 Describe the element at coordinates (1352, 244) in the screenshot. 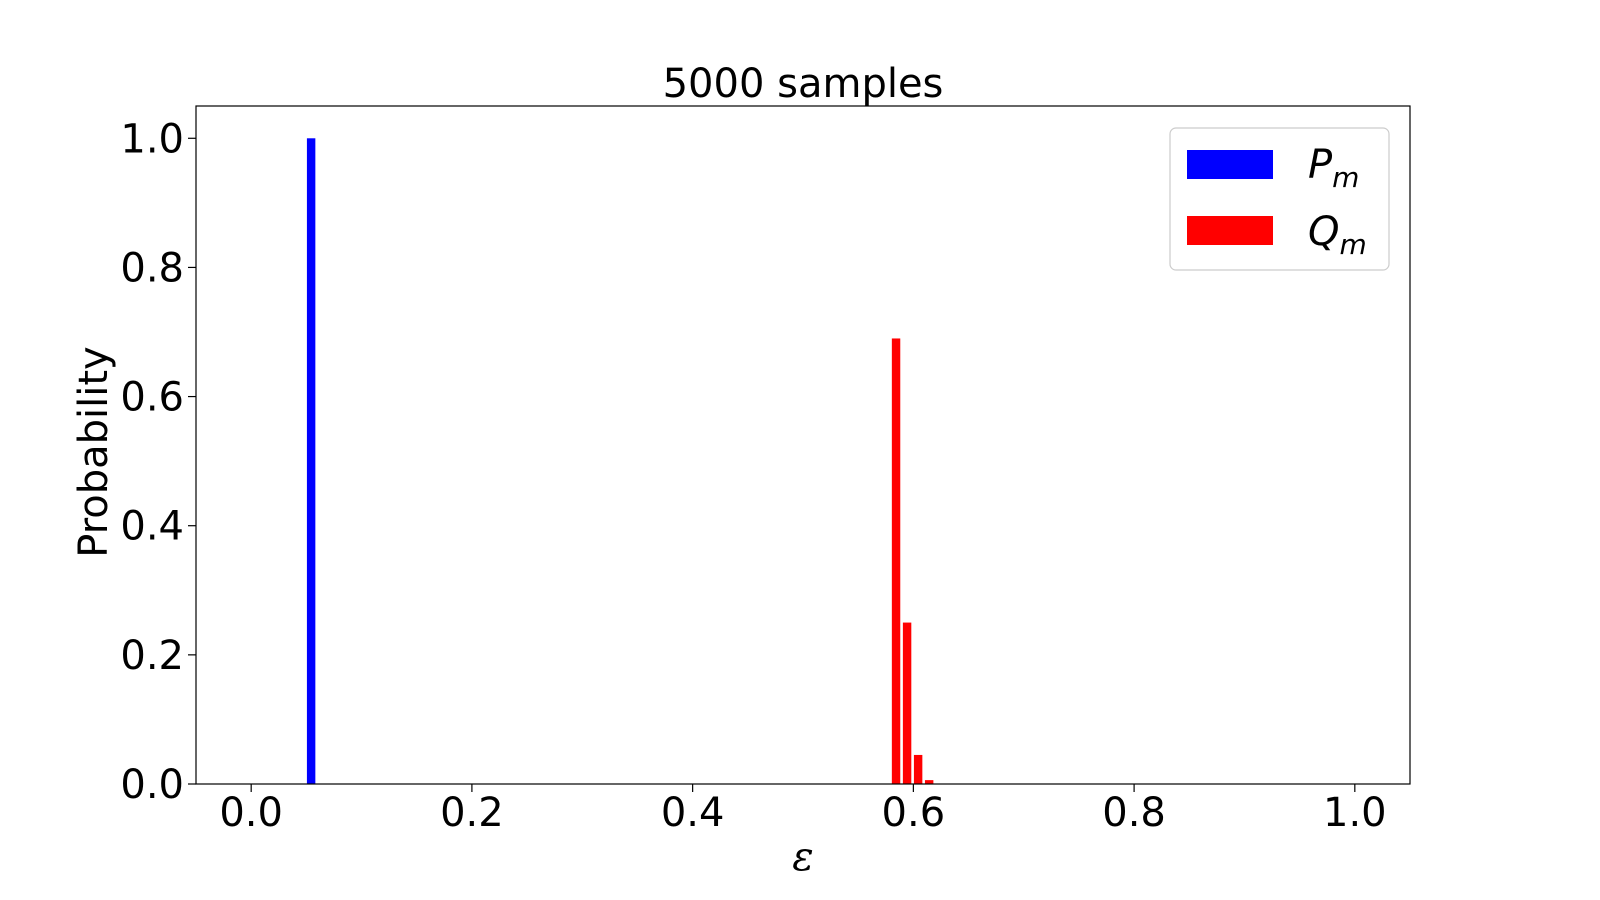

I see `legend-label-q-subscript: m` at that location.